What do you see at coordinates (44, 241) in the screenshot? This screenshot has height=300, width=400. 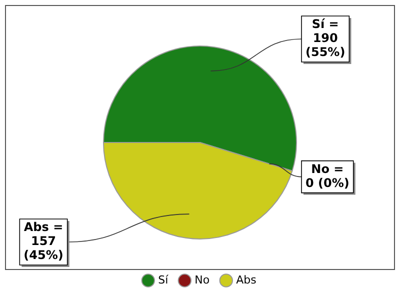 I see `data-label: Abs = 157 (45%)` at bounding box center [44, 241].